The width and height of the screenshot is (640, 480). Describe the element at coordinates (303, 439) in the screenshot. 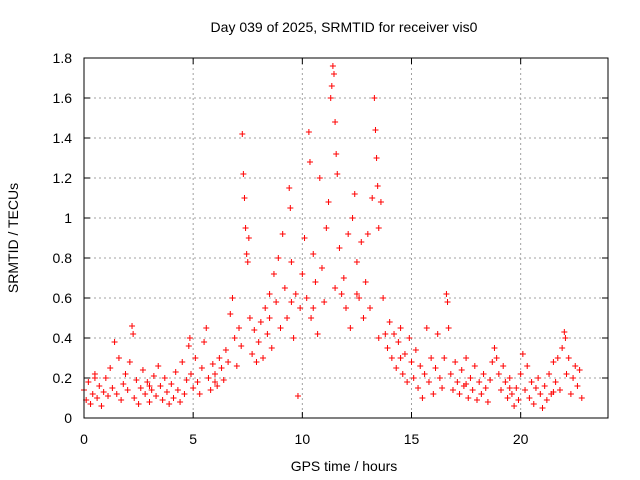

I see `x-tick-label: 10` at that location.